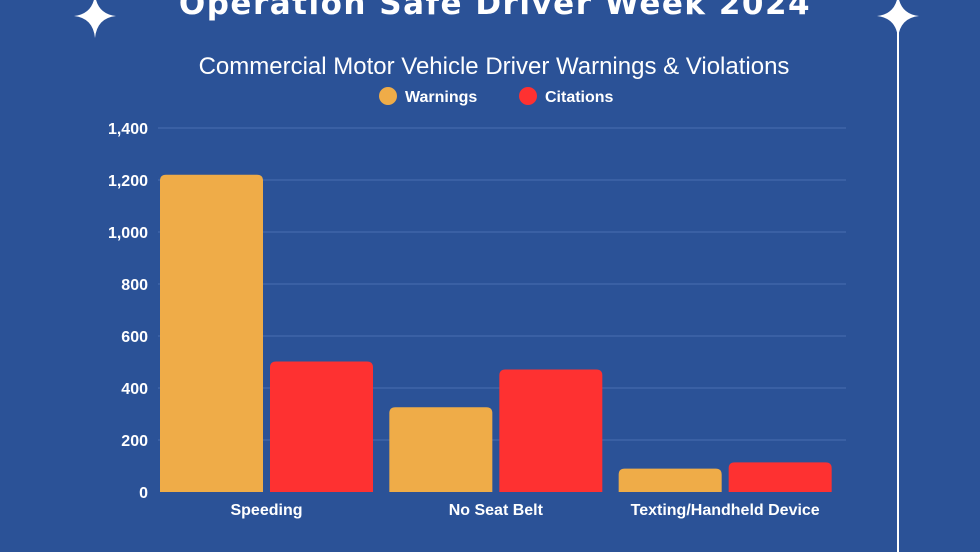 This screenshot has width=980, height=552. I want to click on y-tick-label-5: 1,000, so click(128, 233).